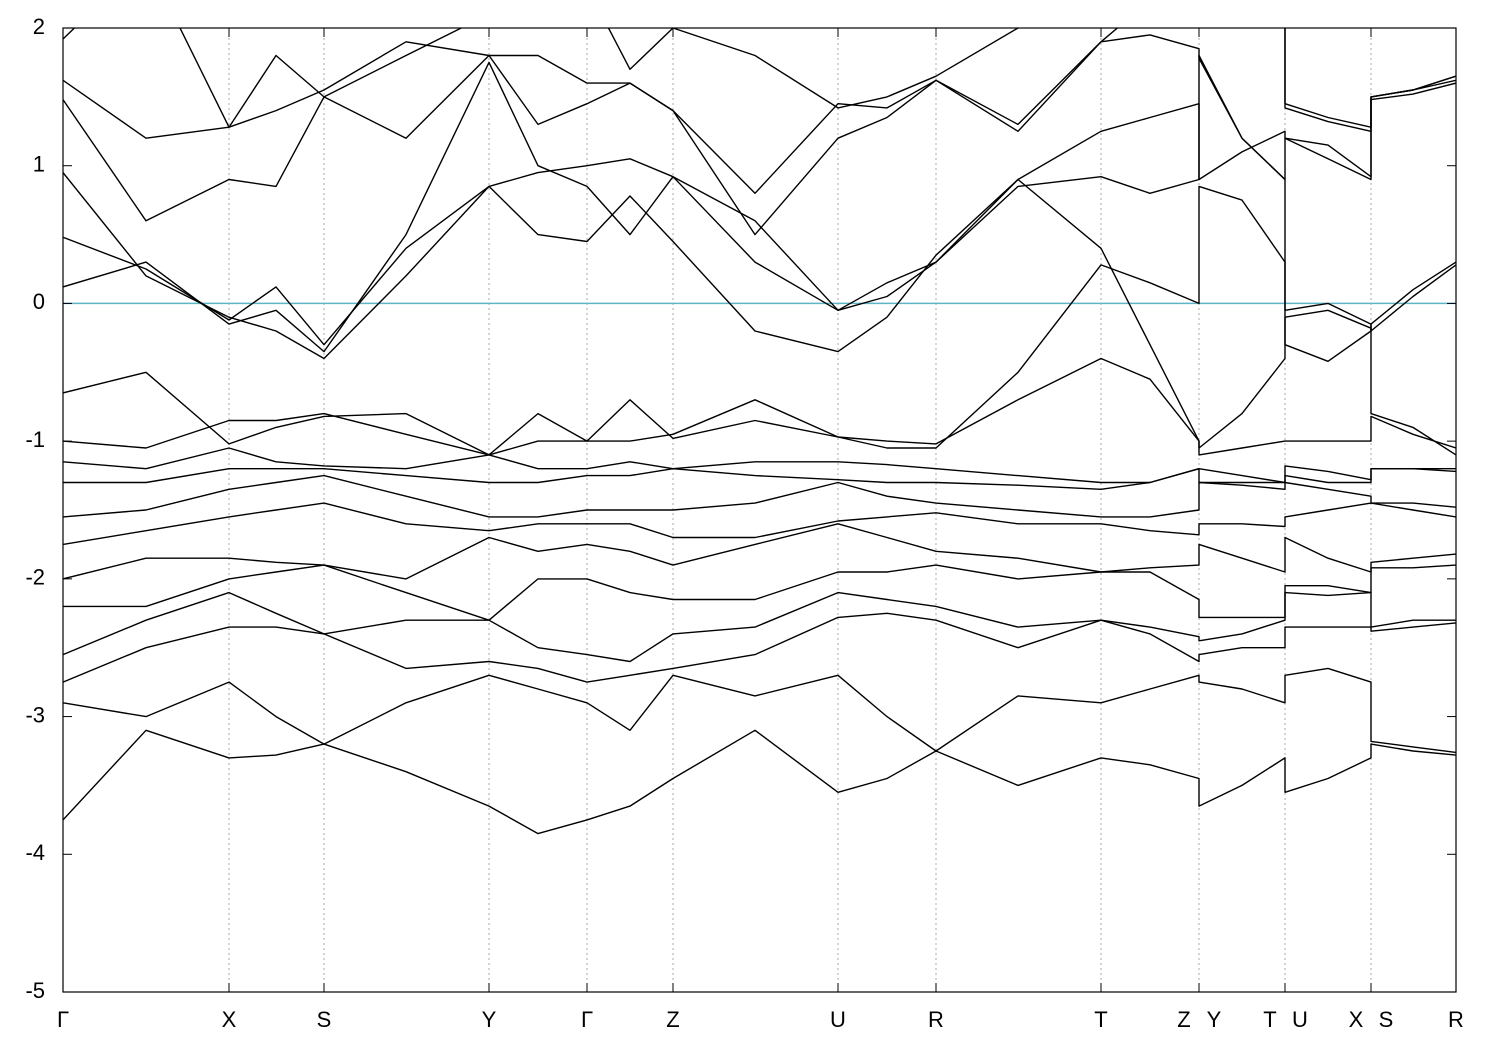 The height and width of the screenshot is (1050, 1500). I want to click on y-tick-label: -3, so click(35, 714).